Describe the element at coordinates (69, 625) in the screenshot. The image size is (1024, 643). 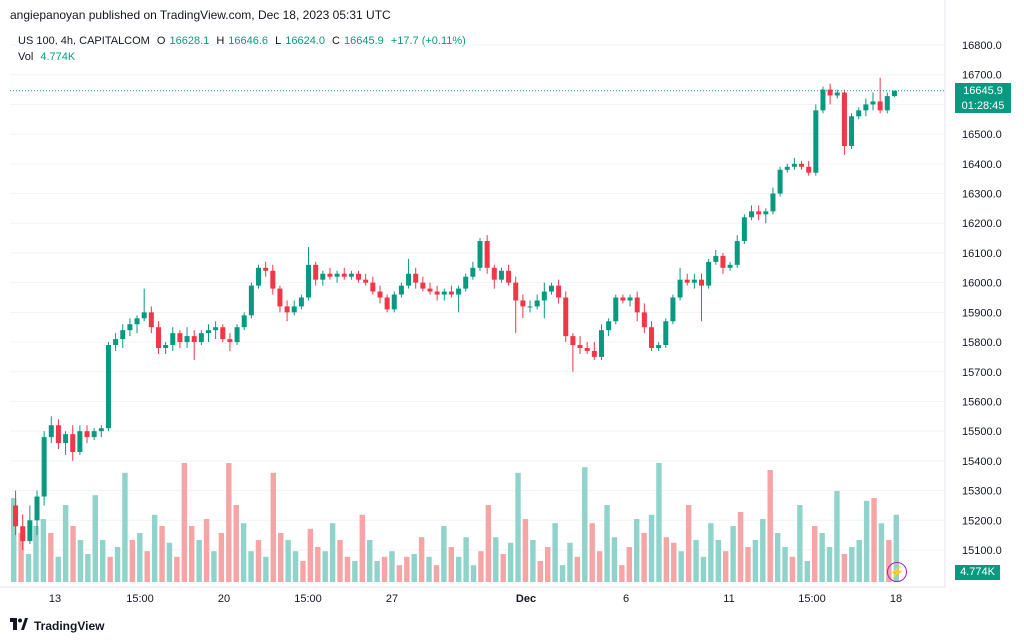
I see `footer-brand: TradingView` at that location.